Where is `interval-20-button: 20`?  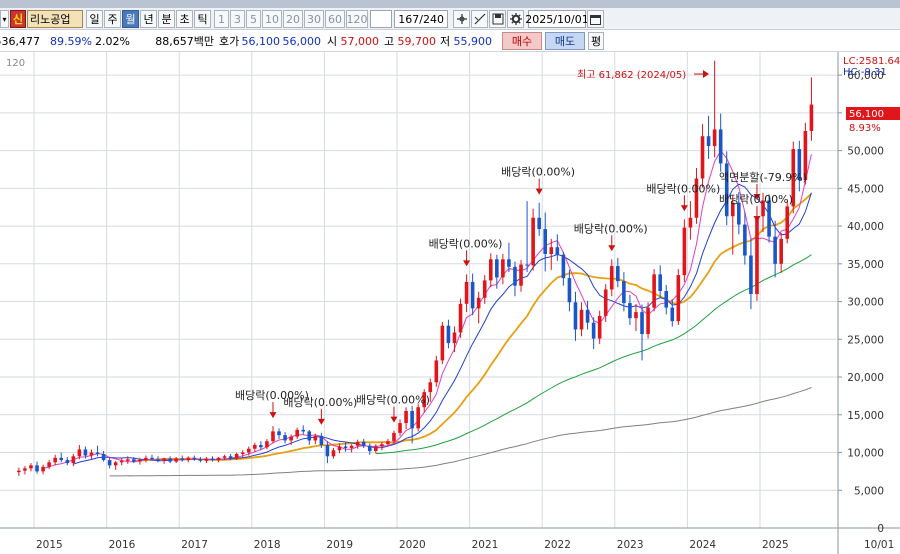 interval-20-button: 20 is located at coordinates (293, 19).